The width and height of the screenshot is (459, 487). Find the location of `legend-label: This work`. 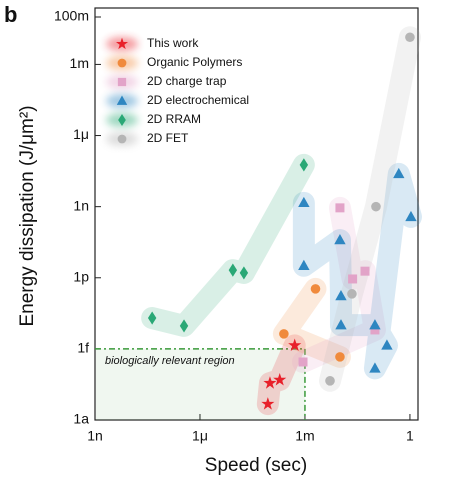

legend-label: This work is located at coordinates (173, 43).